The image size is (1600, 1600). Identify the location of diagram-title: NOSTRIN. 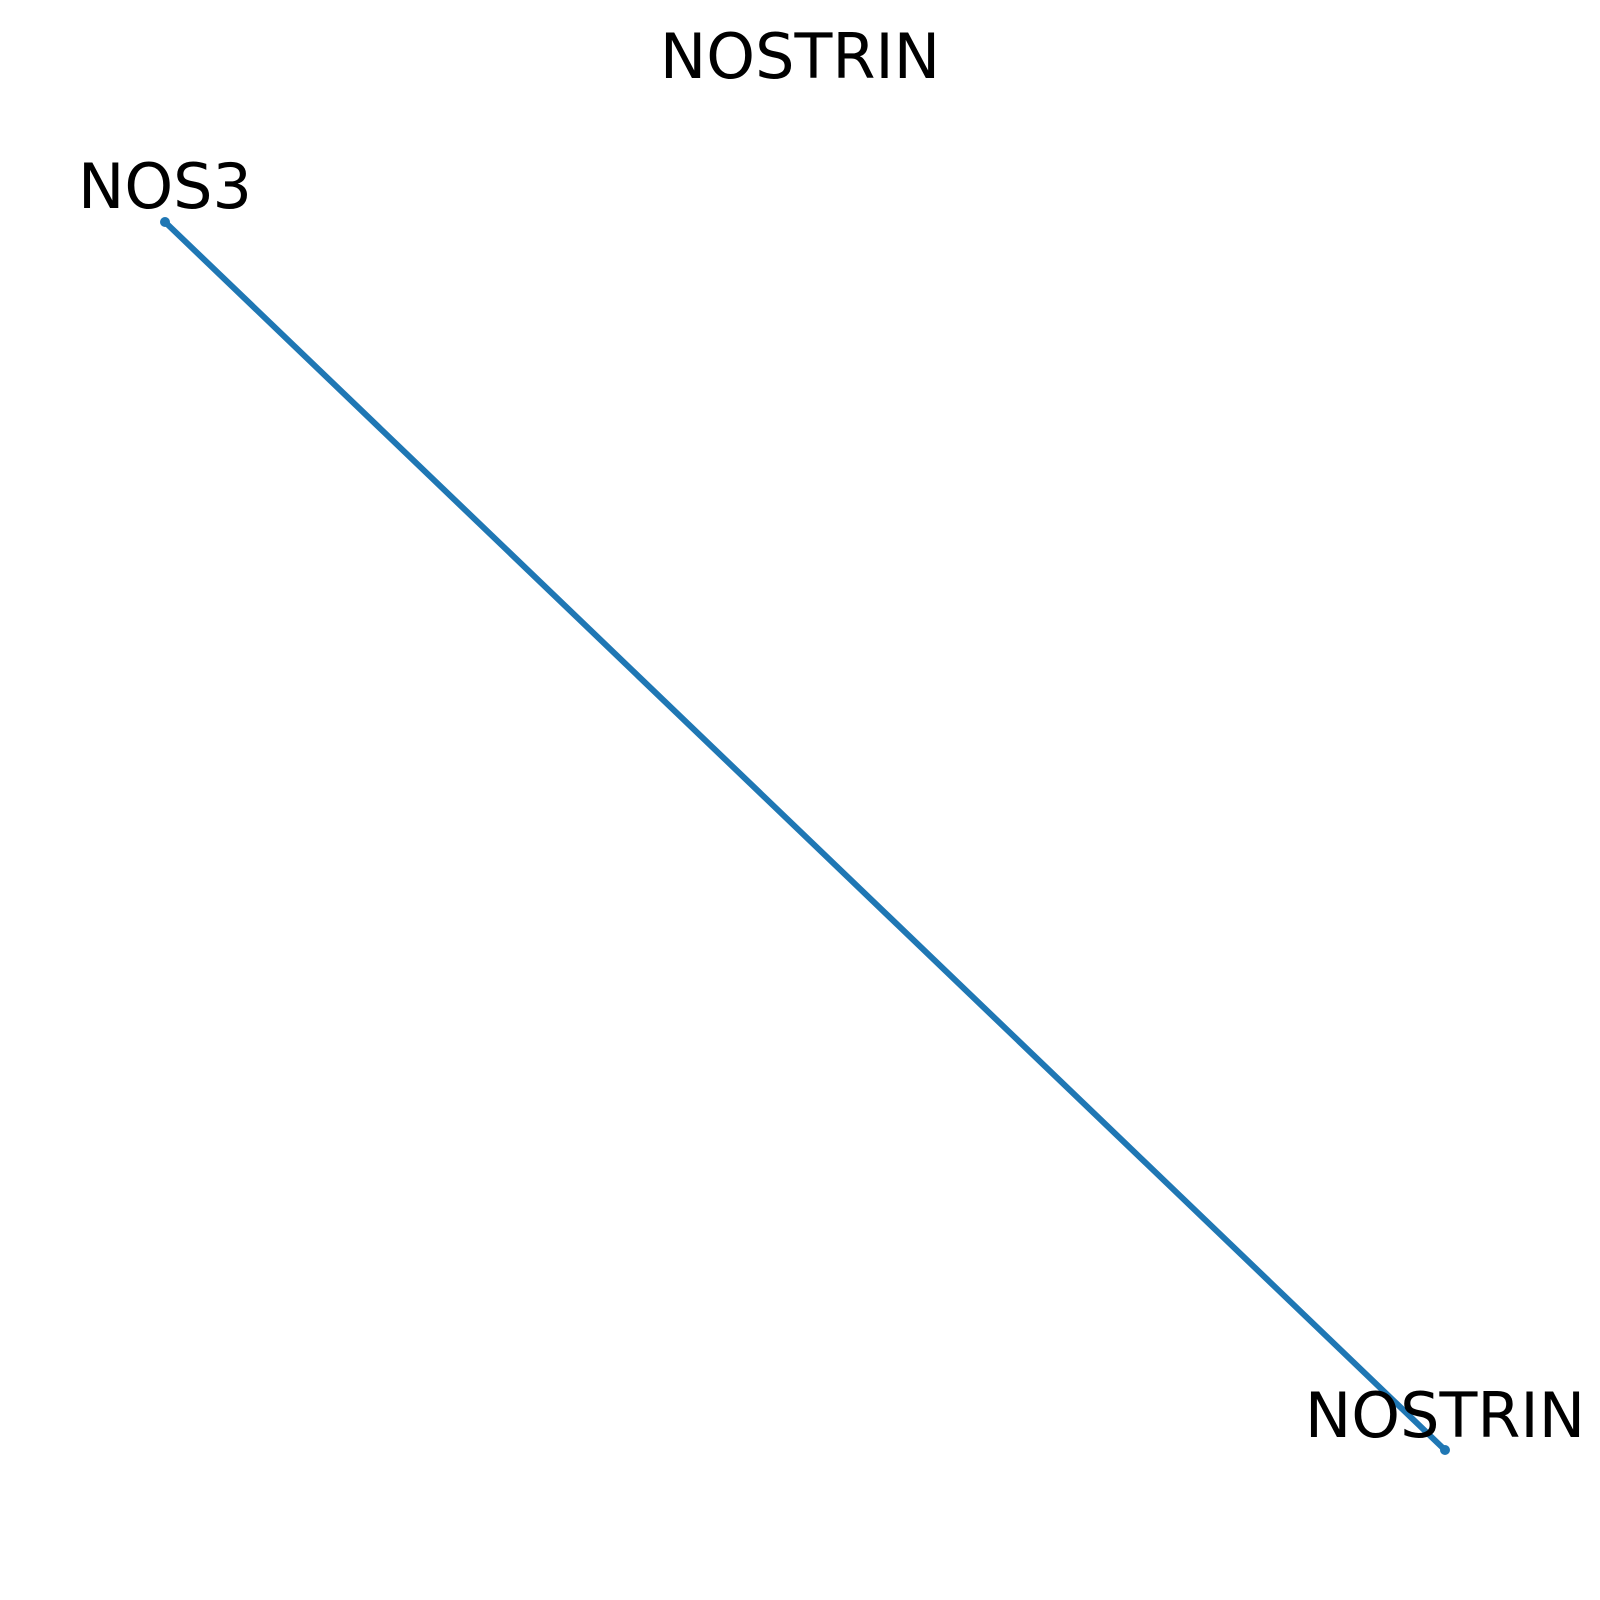
(800, 56).